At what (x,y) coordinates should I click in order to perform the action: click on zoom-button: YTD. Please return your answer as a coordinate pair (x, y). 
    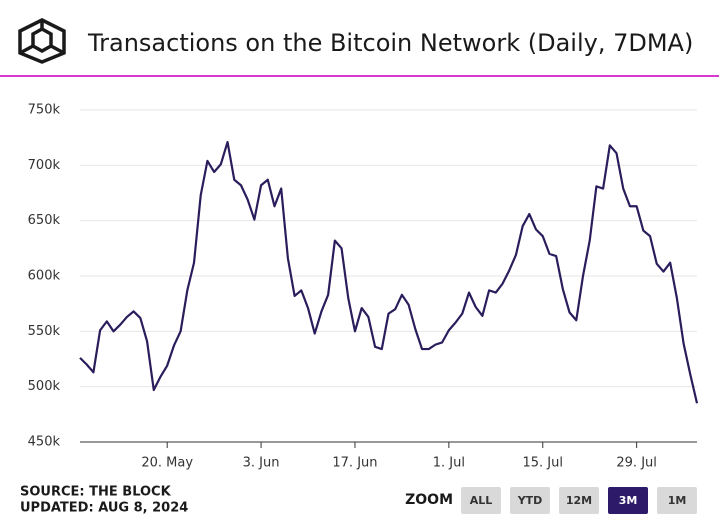
    Looking at the image, I should click on (530, 500).